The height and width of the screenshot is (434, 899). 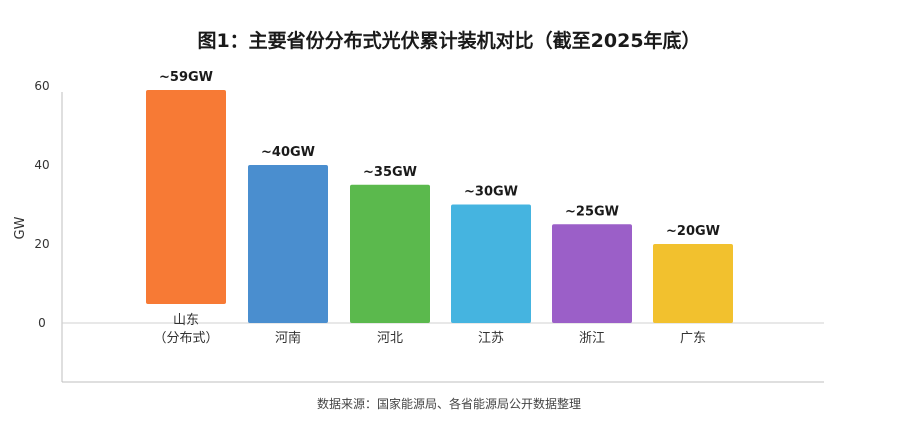 What do you see at coordinates (41, 204) in the screenshot?
I see `y-axis-ticks: 0 20 40 60` at bounding box center [41, 204].